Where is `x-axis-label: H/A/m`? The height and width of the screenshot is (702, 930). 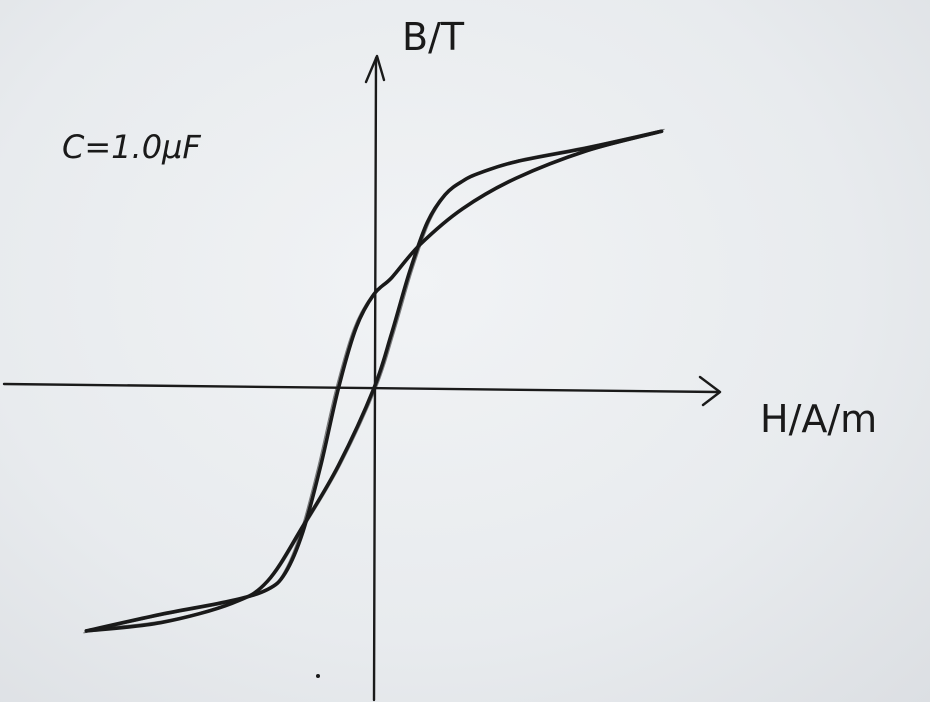
x-axis-label: H/A/m is located at coordinates (818, 419).